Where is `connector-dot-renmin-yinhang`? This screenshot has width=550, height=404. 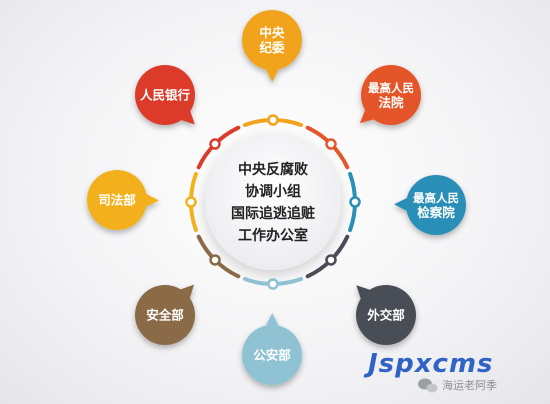 connector-dot-renmin-yinhang is located at coordinates (215, 144).